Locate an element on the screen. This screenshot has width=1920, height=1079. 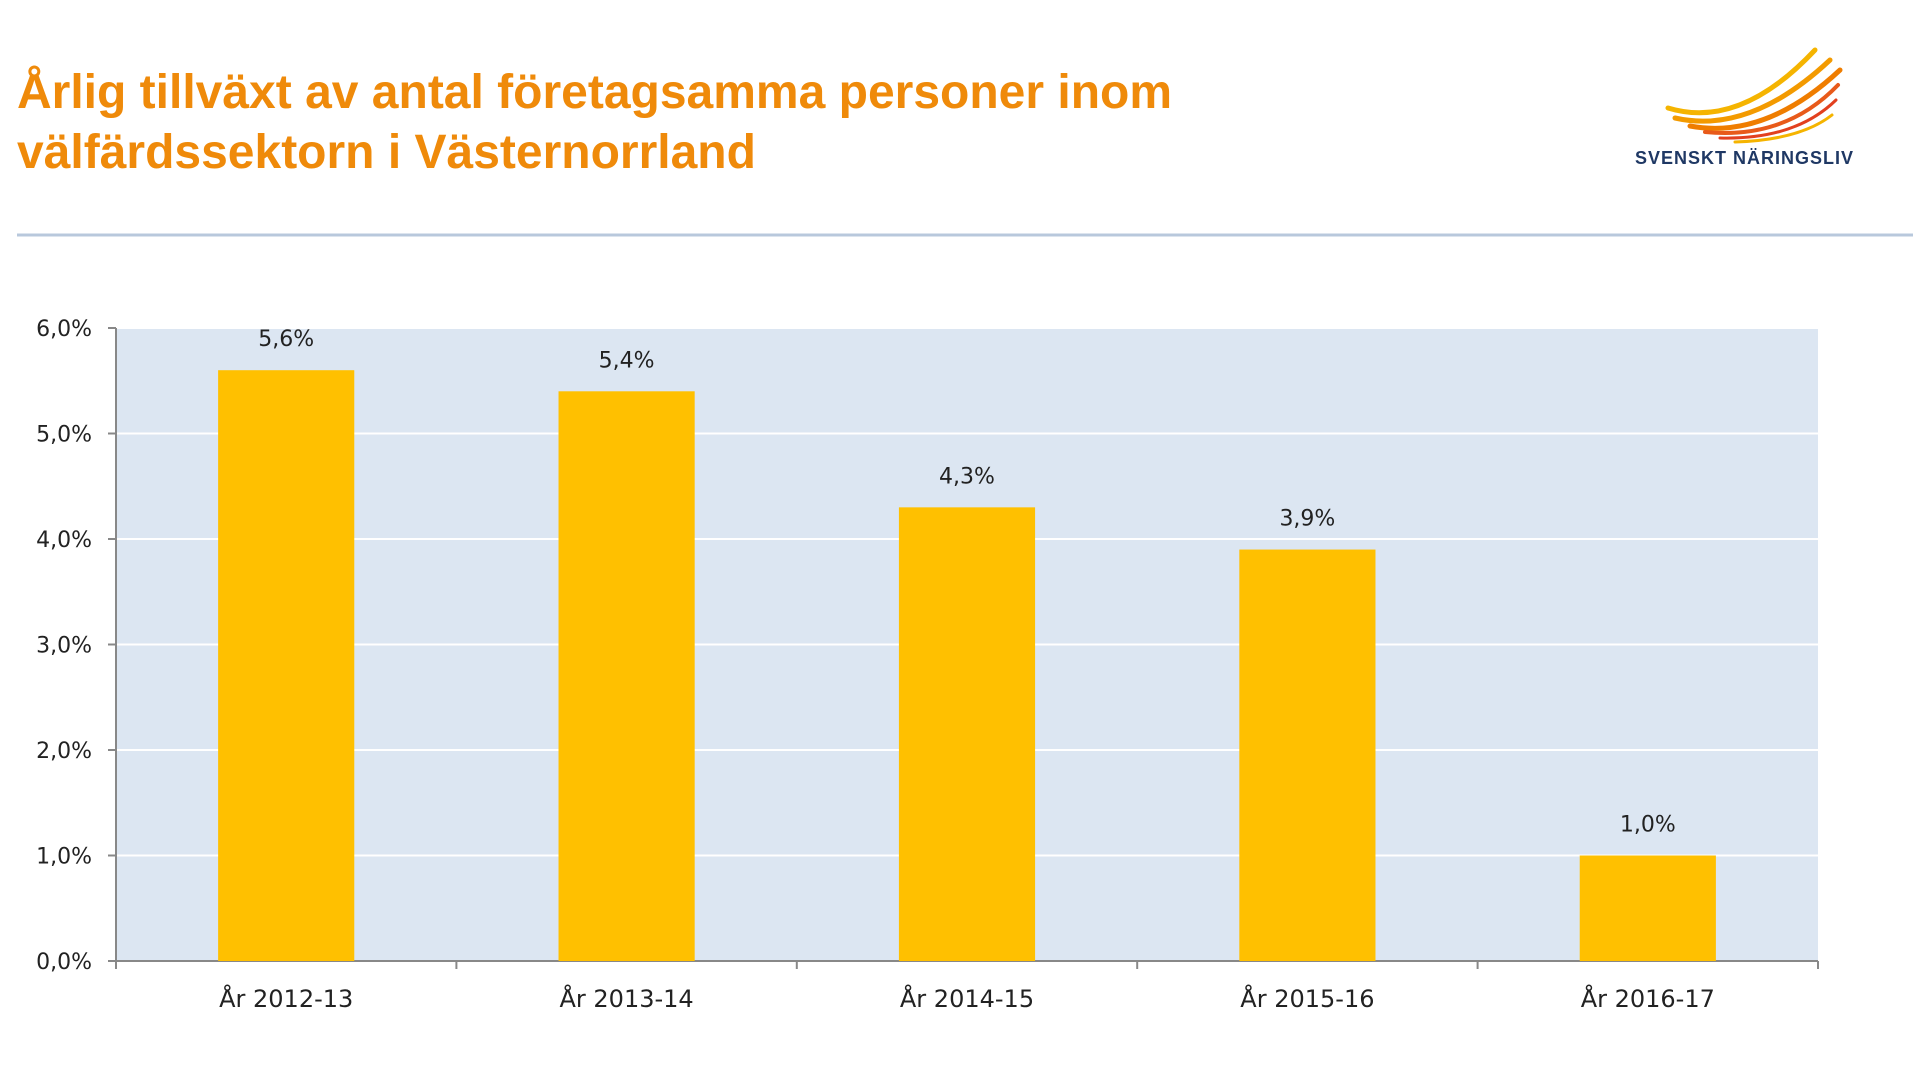
chart-title: välfärdssektorn i Västernorrland is located at coordinates (386, 152).